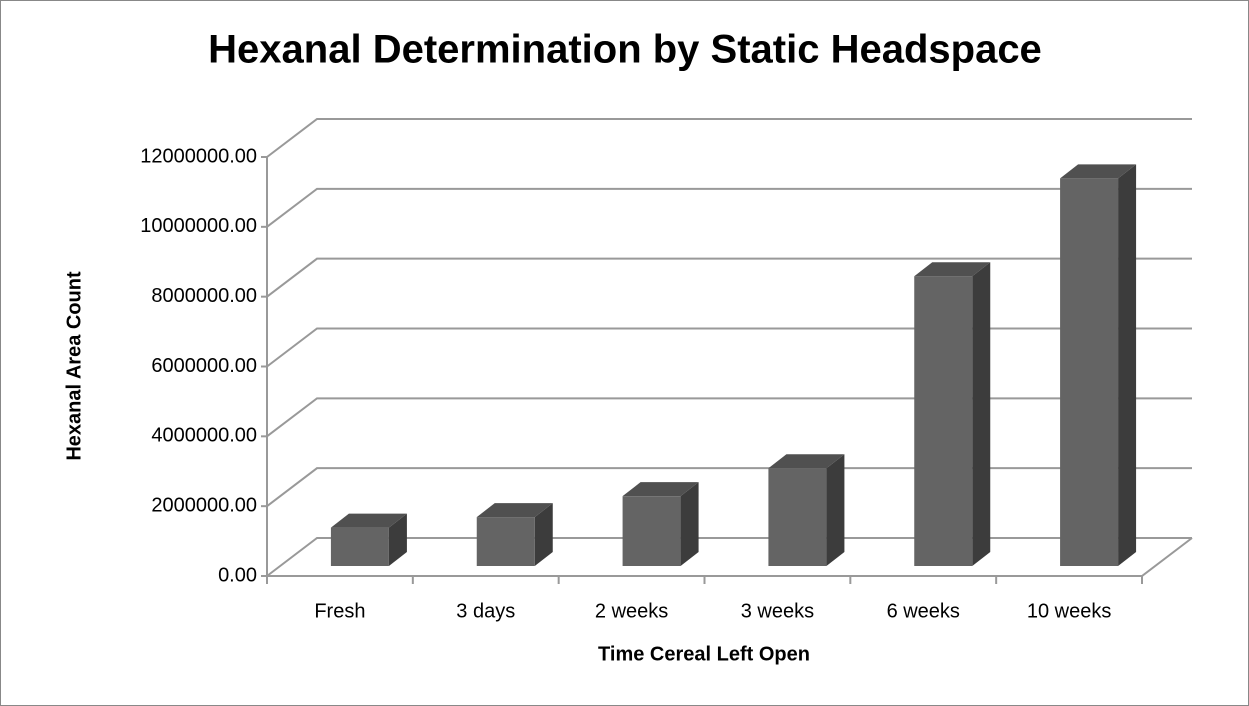 The height and width of the screenshot is (706, 1249). I want to click on y-tick-label: 6000000.00, so click(204, 366).